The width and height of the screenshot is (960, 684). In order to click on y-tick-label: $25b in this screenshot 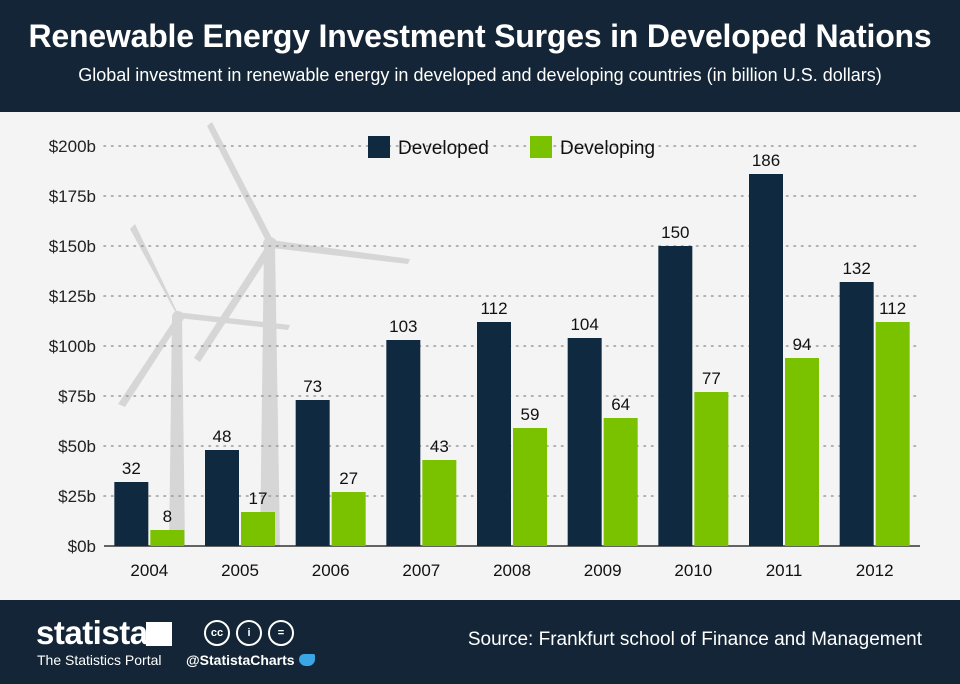, I will do `click(77, 496)`.